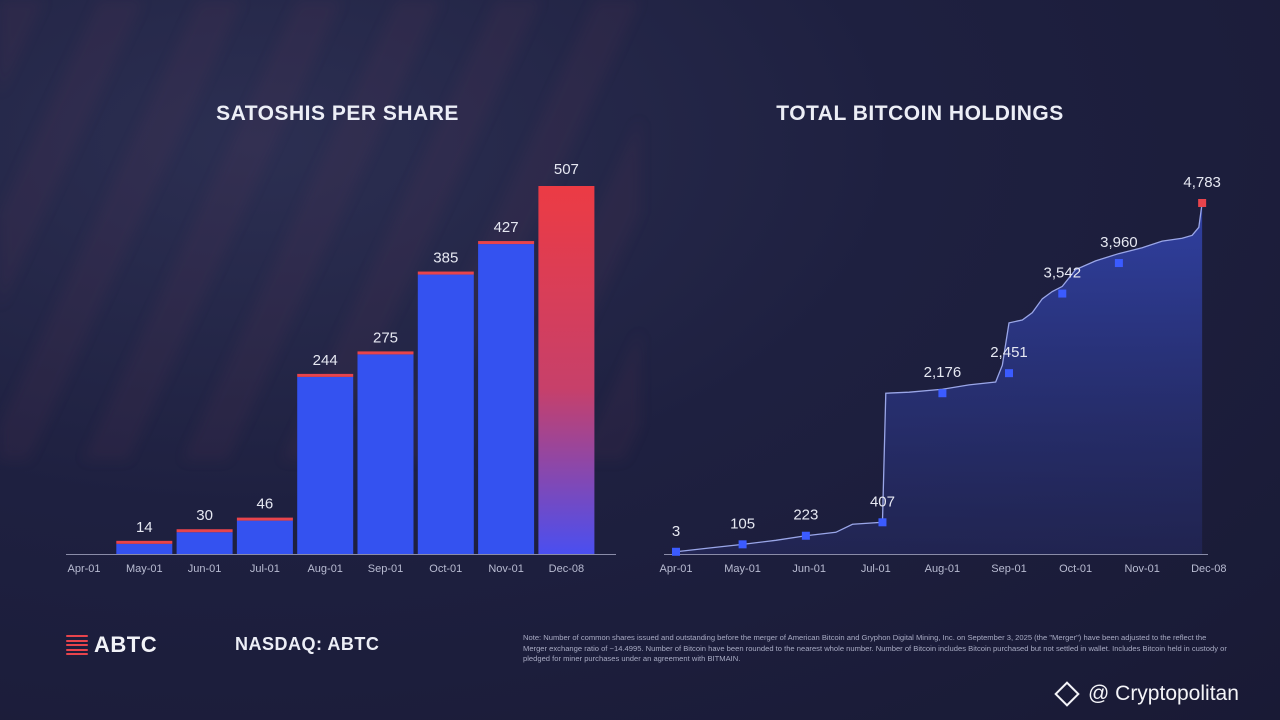 The image size is (1280, 720). What do you see at coordinates (307, 644) in the screenshot?
I see `ticker-label: NASDAQ: ABTC` at bounding box center [307, 644].